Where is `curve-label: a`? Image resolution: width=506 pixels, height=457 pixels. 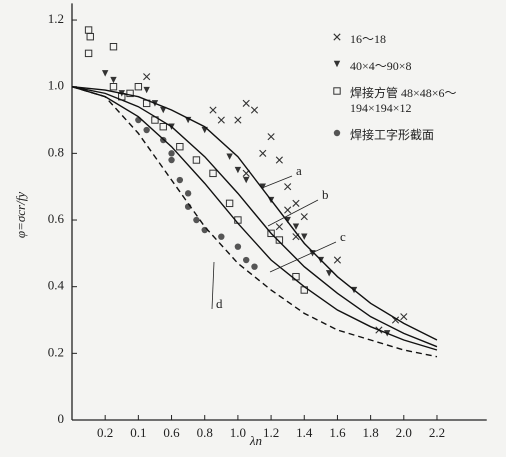
curve-label: a is located at coordinates (299, 170).